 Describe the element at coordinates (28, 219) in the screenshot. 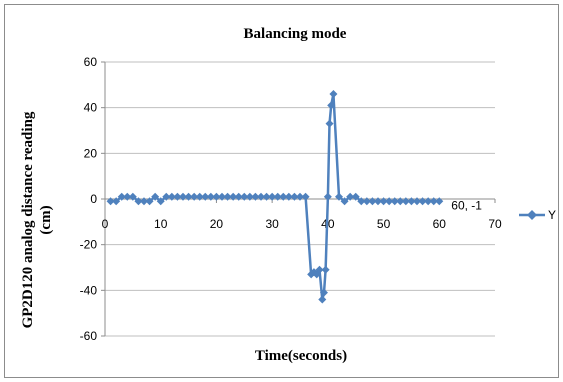

I see `y-axis-label-line1: GP2D120 analog distance reading` at that location.